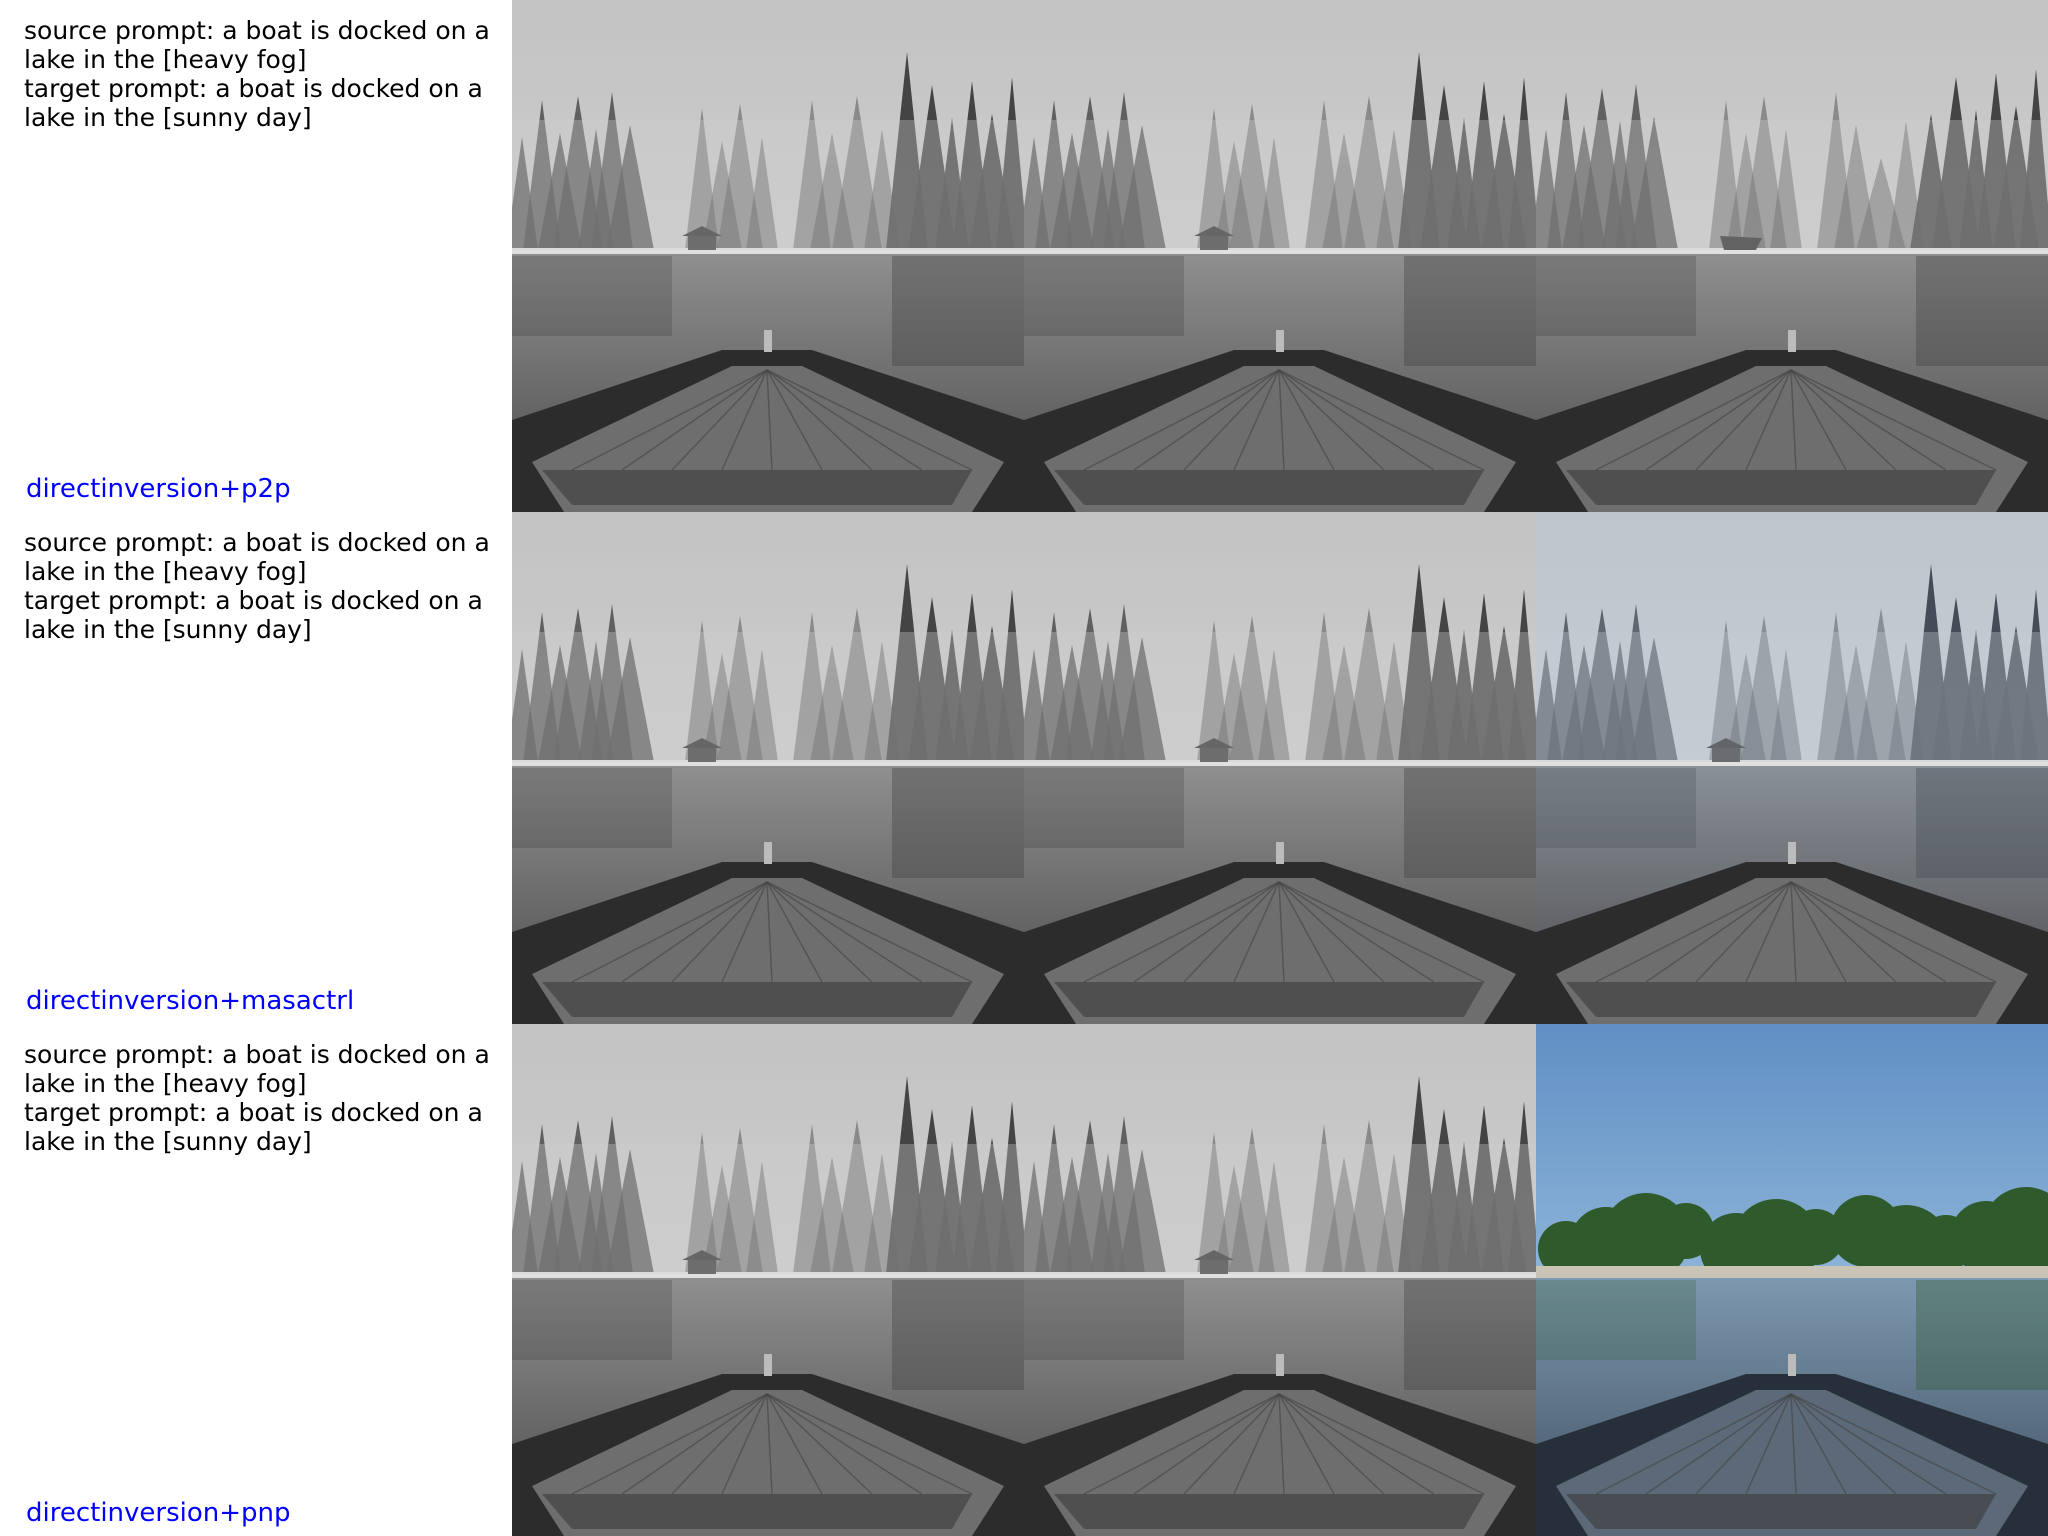 This screenshot has width=2048, height=1536. I want to click on method-label: directinversion+masactrl, so click(190, 1001).